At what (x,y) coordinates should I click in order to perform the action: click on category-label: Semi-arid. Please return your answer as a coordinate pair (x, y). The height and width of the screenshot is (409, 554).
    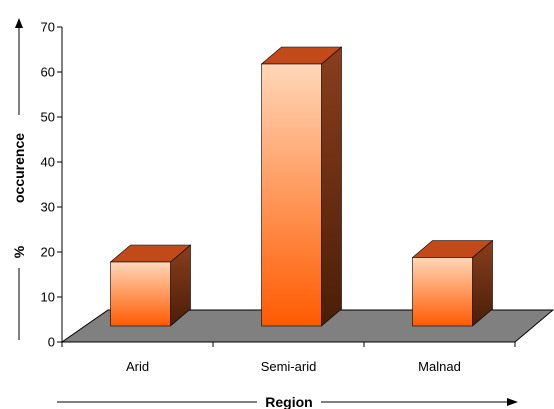
    Looking at the image, I should click on (289, 366).